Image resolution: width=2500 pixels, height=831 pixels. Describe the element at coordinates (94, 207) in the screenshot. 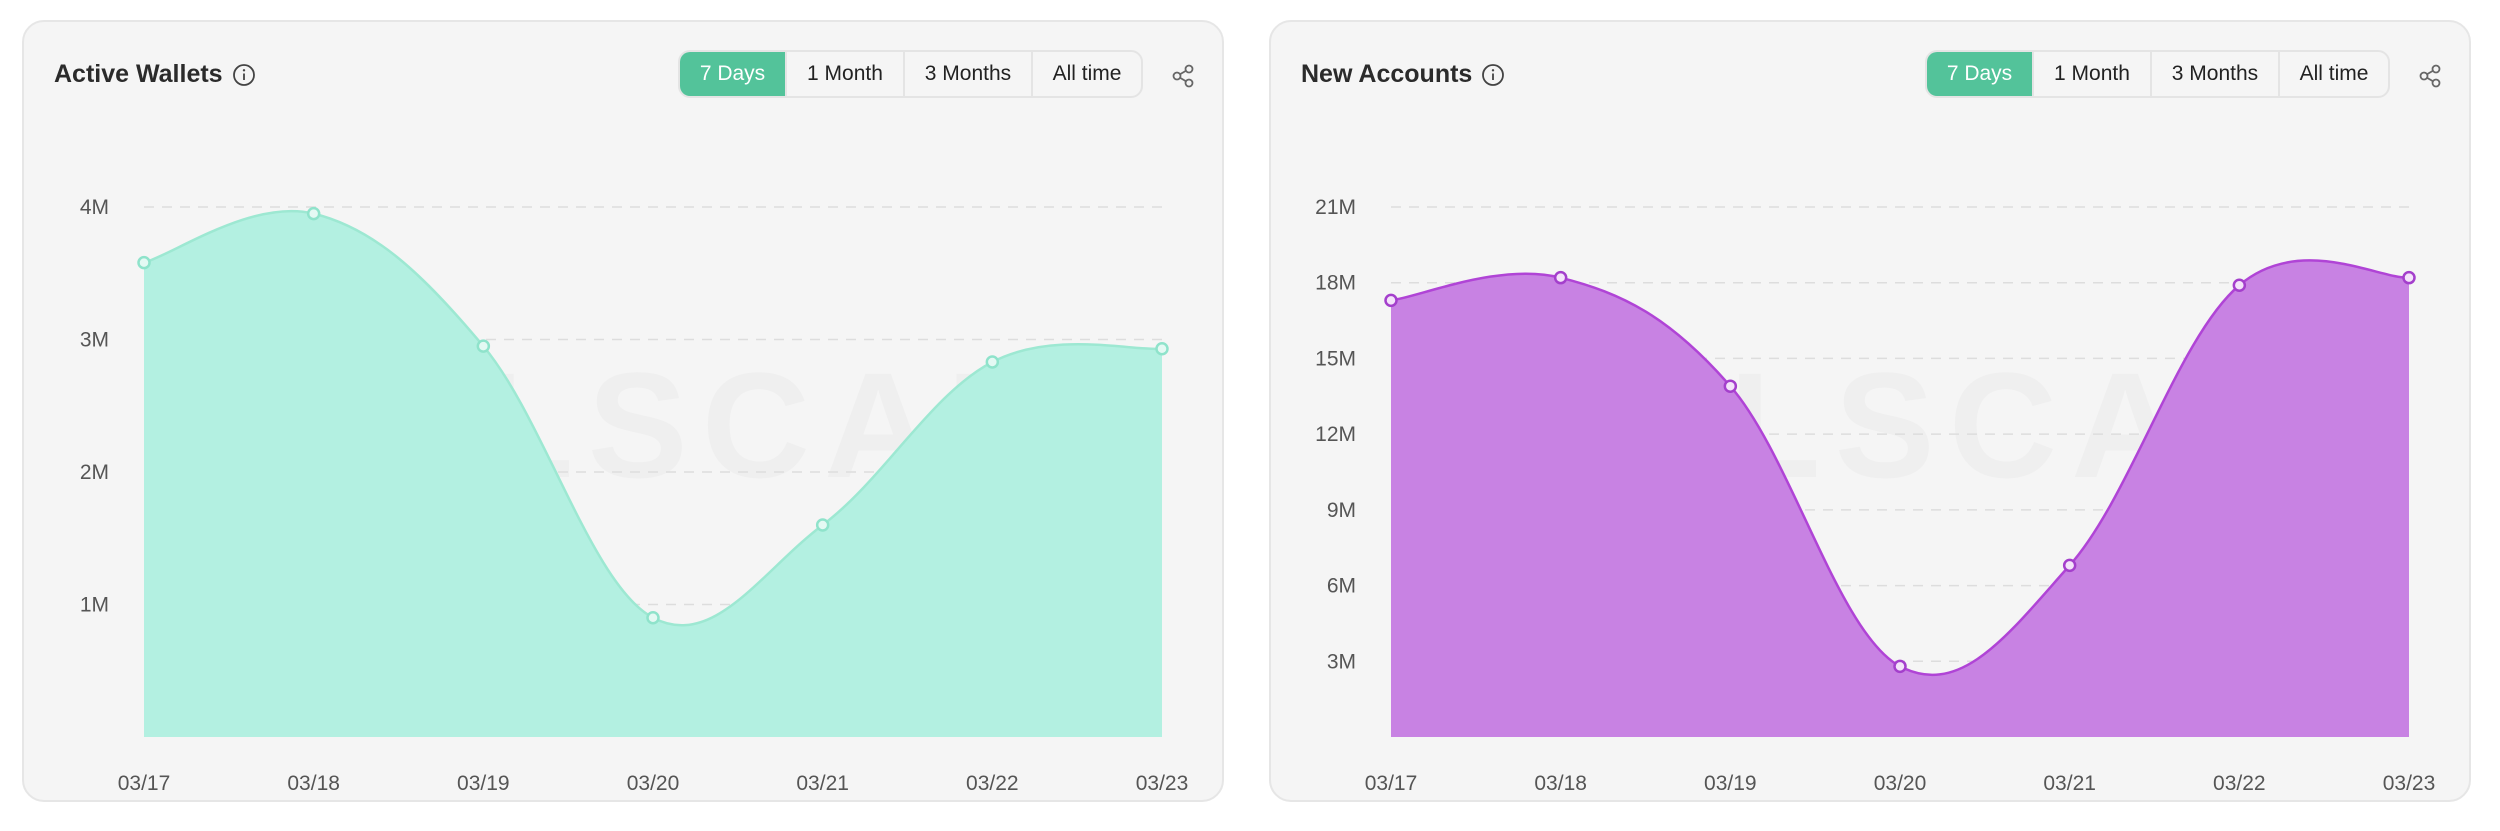

I see `y-tick-label: 4M` at that location.